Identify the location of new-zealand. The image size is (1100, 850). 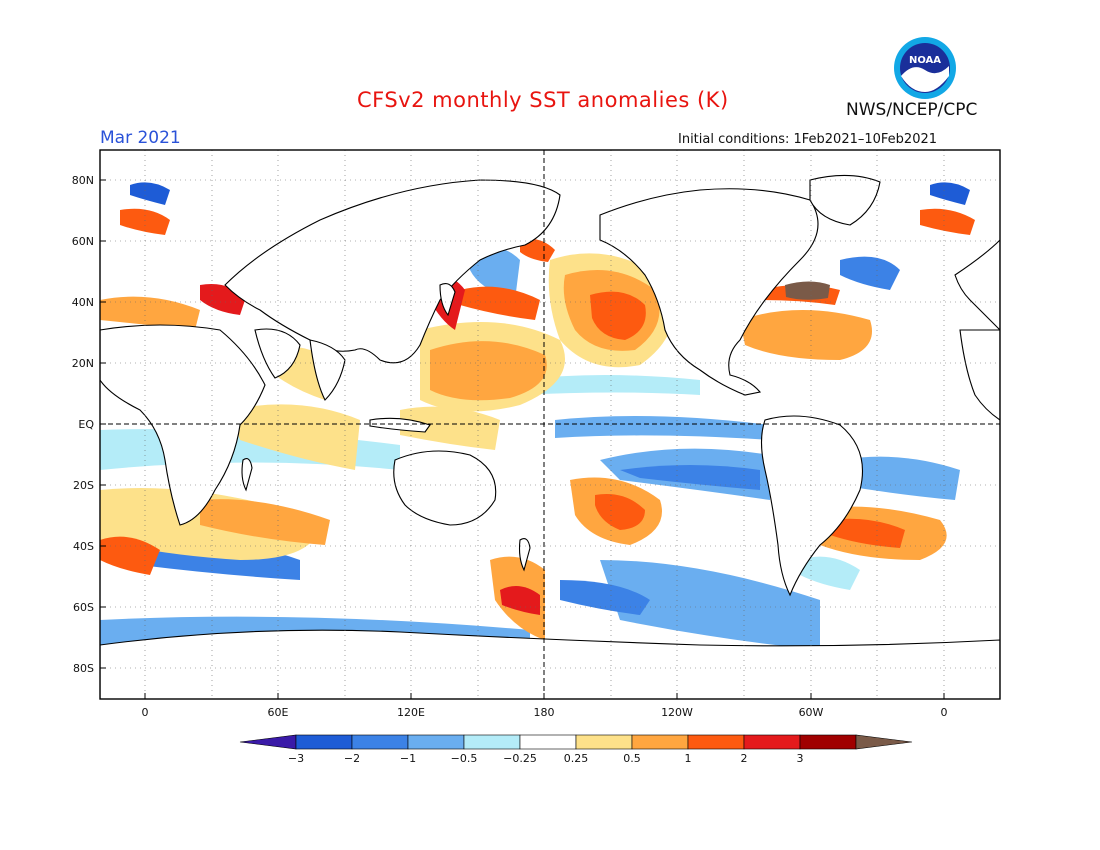
(524, 555).